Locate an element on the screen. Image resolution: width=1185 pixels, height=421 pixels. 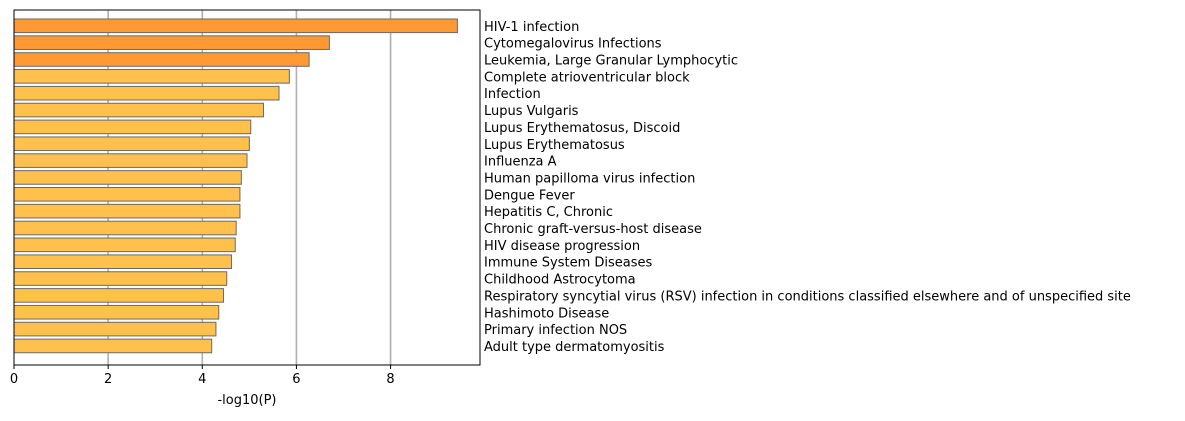
x-tick-label-0: 0 is located at coordinates (14, 379).